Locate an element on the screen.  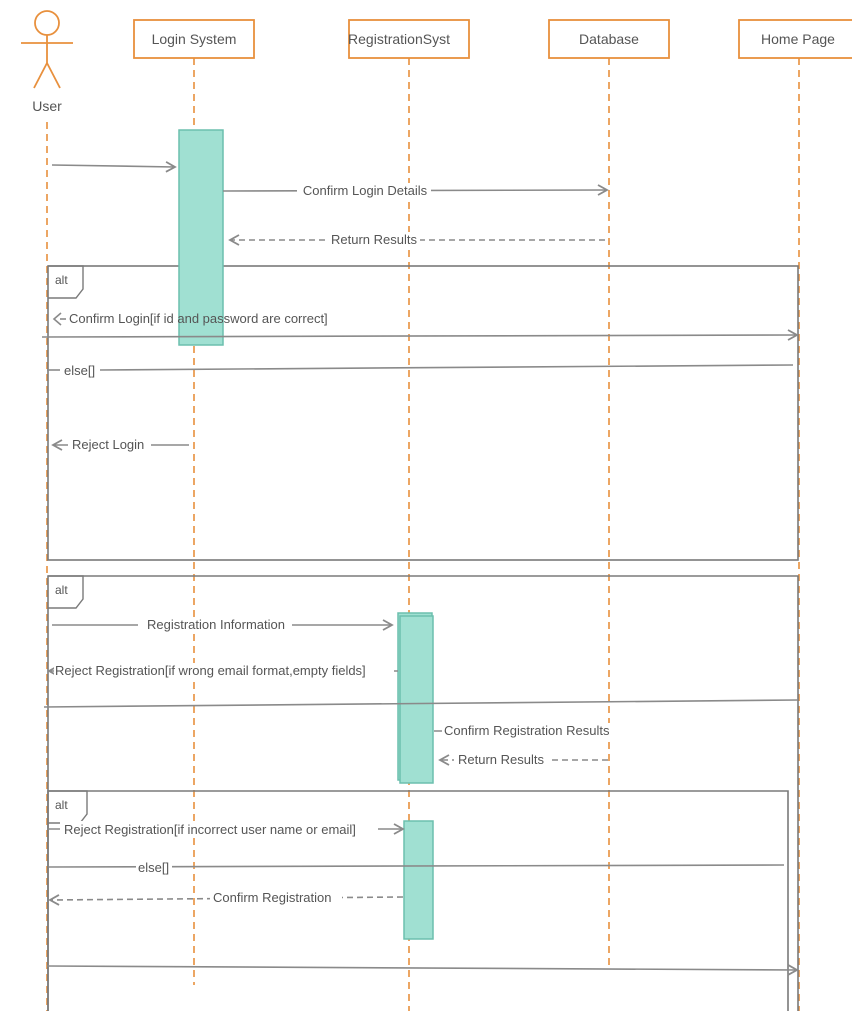
lifeline-header-database: Database is located at coordinates (609, 39).